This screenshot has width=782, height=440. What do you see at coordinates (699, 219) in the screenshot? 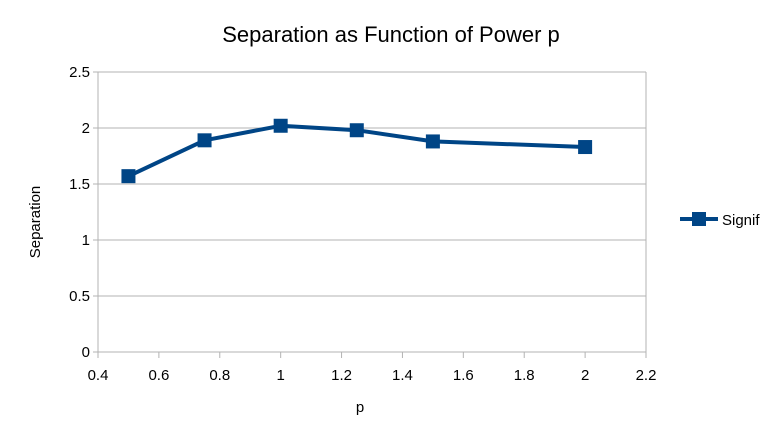
I see `legend-marker` at bounding box center [699, 219].